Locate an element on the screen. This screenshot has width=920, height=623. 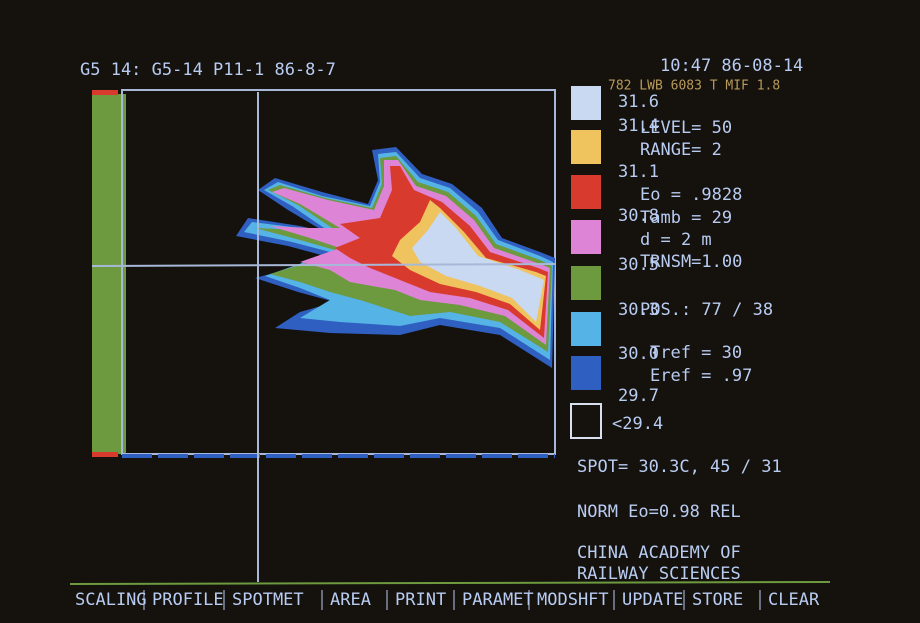
menu-item: PARAMET is located at coordinates (498, 600).